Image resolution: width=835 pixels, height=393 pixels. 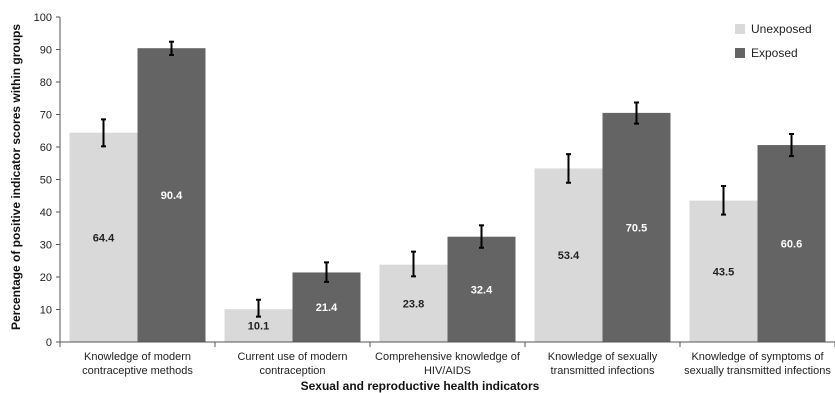 I want to click on data-label: 23.8, so click(x=413, y=304).